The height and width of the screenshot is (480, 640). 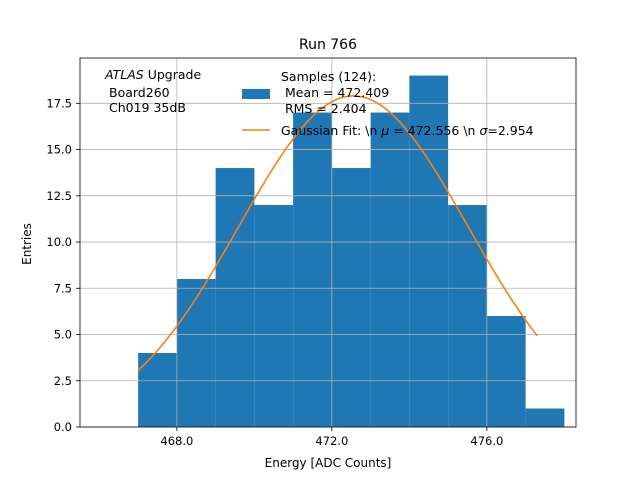 What do you see at coordinates (63, 335) in the screenshot?
I see `y-tick-label-2: 5.0` at bounding box center [63, 335].